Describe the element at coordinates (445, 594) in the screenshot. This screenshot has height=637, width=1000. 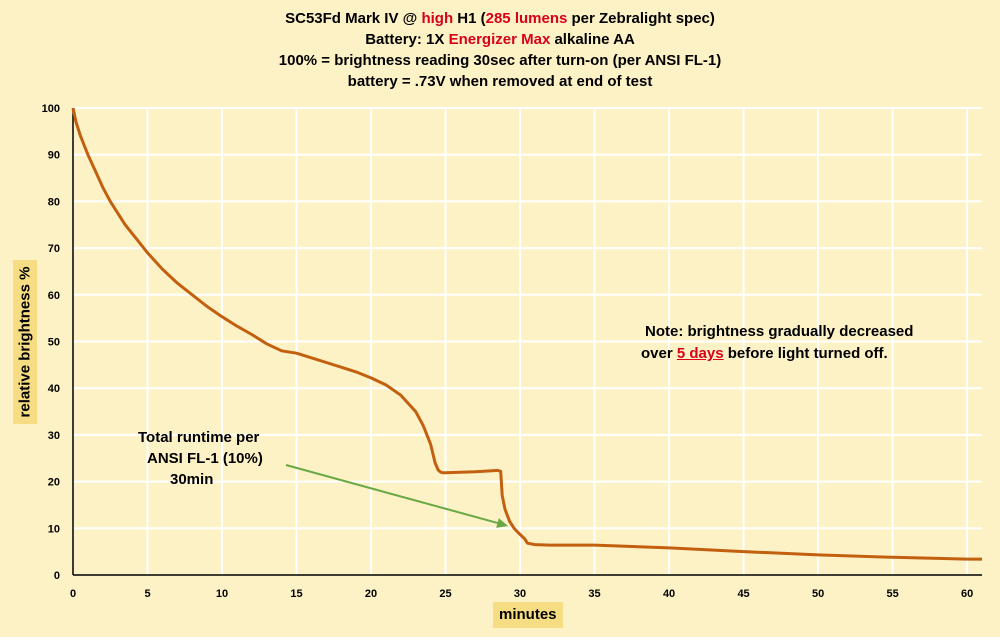
I see `x-tick-label: 25` at that location.